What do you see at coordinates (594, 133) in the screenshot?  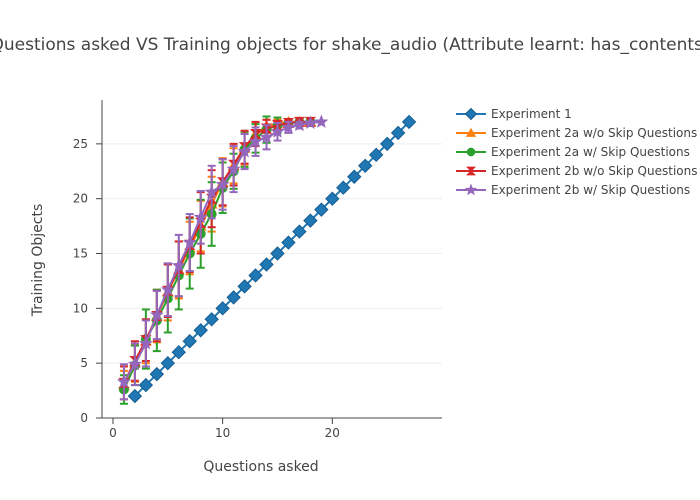 I see `legend-label: Experiment 2a w/o Skip Questions` at bounding box center [594, 133].